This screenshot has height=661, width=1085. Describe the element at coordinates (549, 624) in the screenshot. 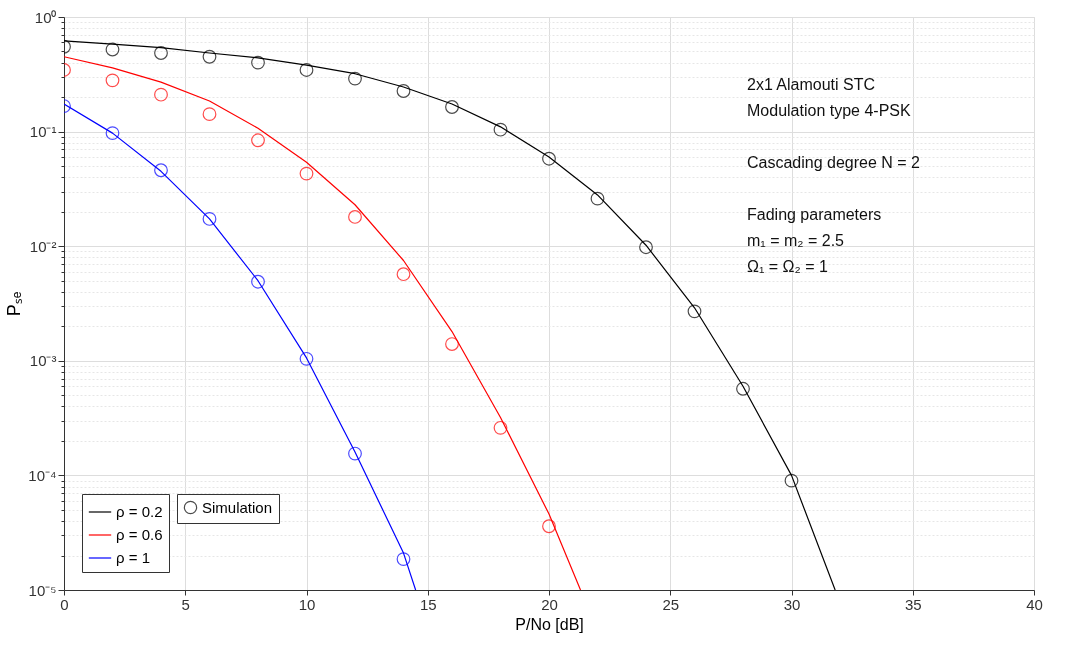

I see `x-axis-title: P/No [dB]` at that location.